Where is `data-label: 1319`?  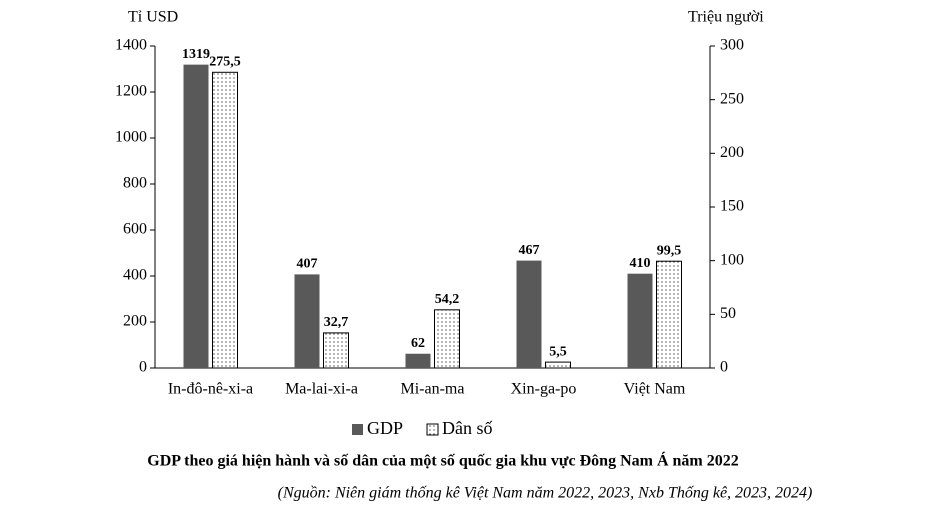 data-label: 1319 is located at coordinates (196, 54).